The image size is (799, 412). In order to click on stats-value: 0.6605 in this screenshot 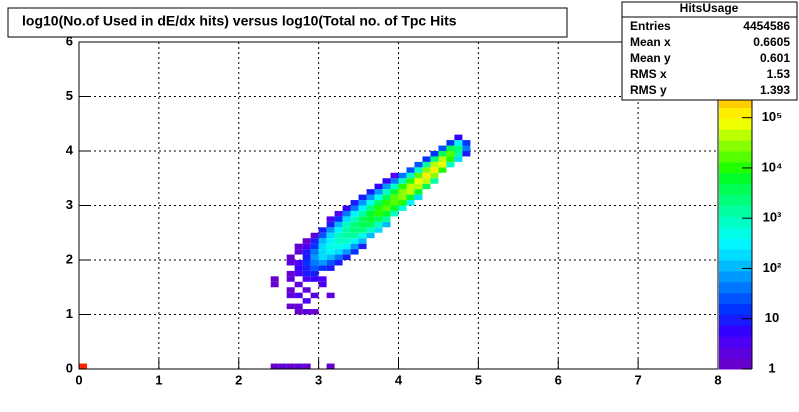, I will do `click(771, 42)`.